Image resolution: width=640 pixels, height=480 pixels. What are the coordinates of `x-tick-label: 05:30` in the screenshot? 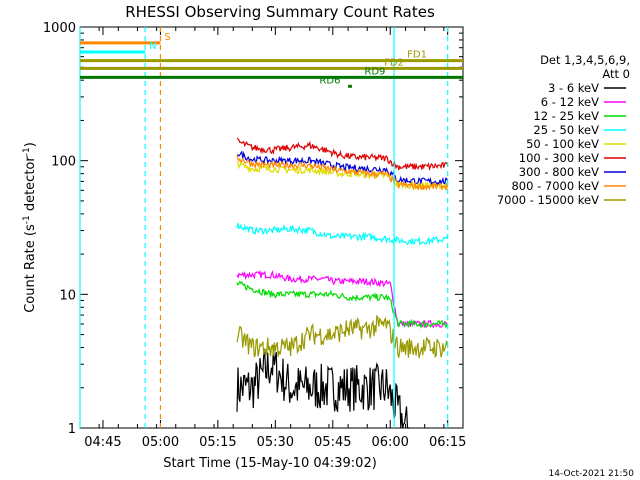 It's located at (275, 442).